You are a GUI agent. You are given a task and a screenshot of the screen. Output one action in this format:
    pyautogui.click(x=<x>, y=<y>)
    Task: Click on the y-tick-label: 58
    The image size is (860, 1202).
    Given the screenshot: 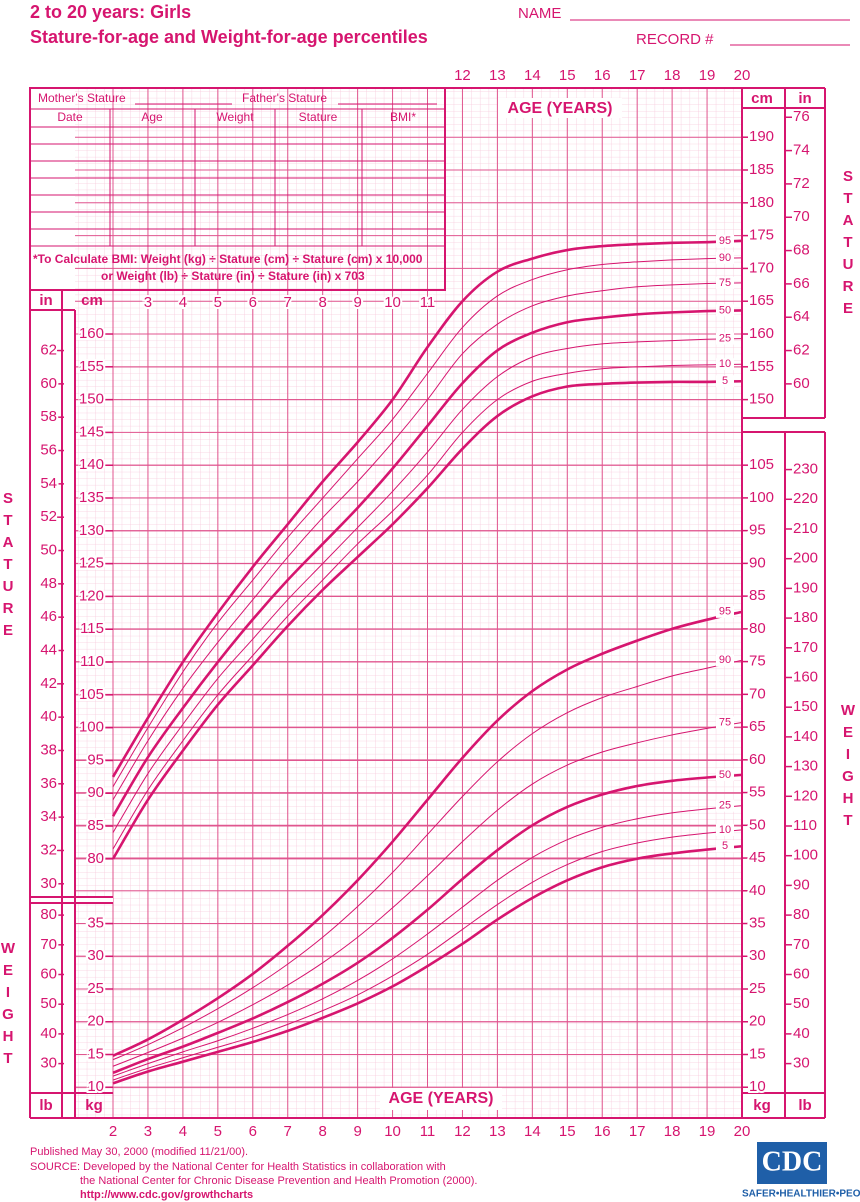 What is the action you would take?
    pyautogui.click(x=48, y=416)
    